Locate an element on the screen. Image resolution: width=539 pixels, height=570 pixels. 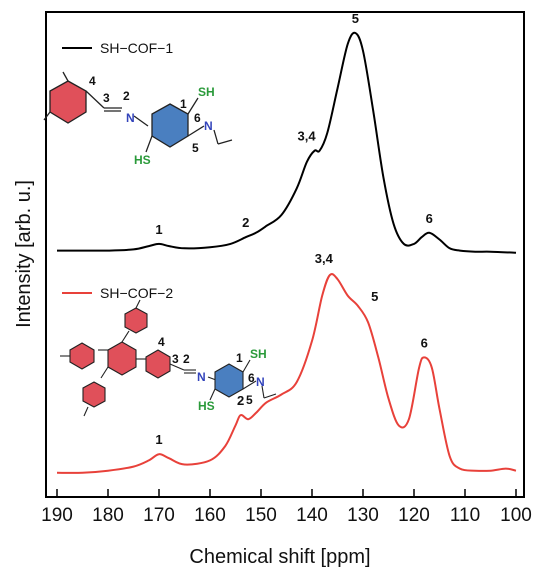
mol1-num-2: 2 is located at coordinates (126, 96).